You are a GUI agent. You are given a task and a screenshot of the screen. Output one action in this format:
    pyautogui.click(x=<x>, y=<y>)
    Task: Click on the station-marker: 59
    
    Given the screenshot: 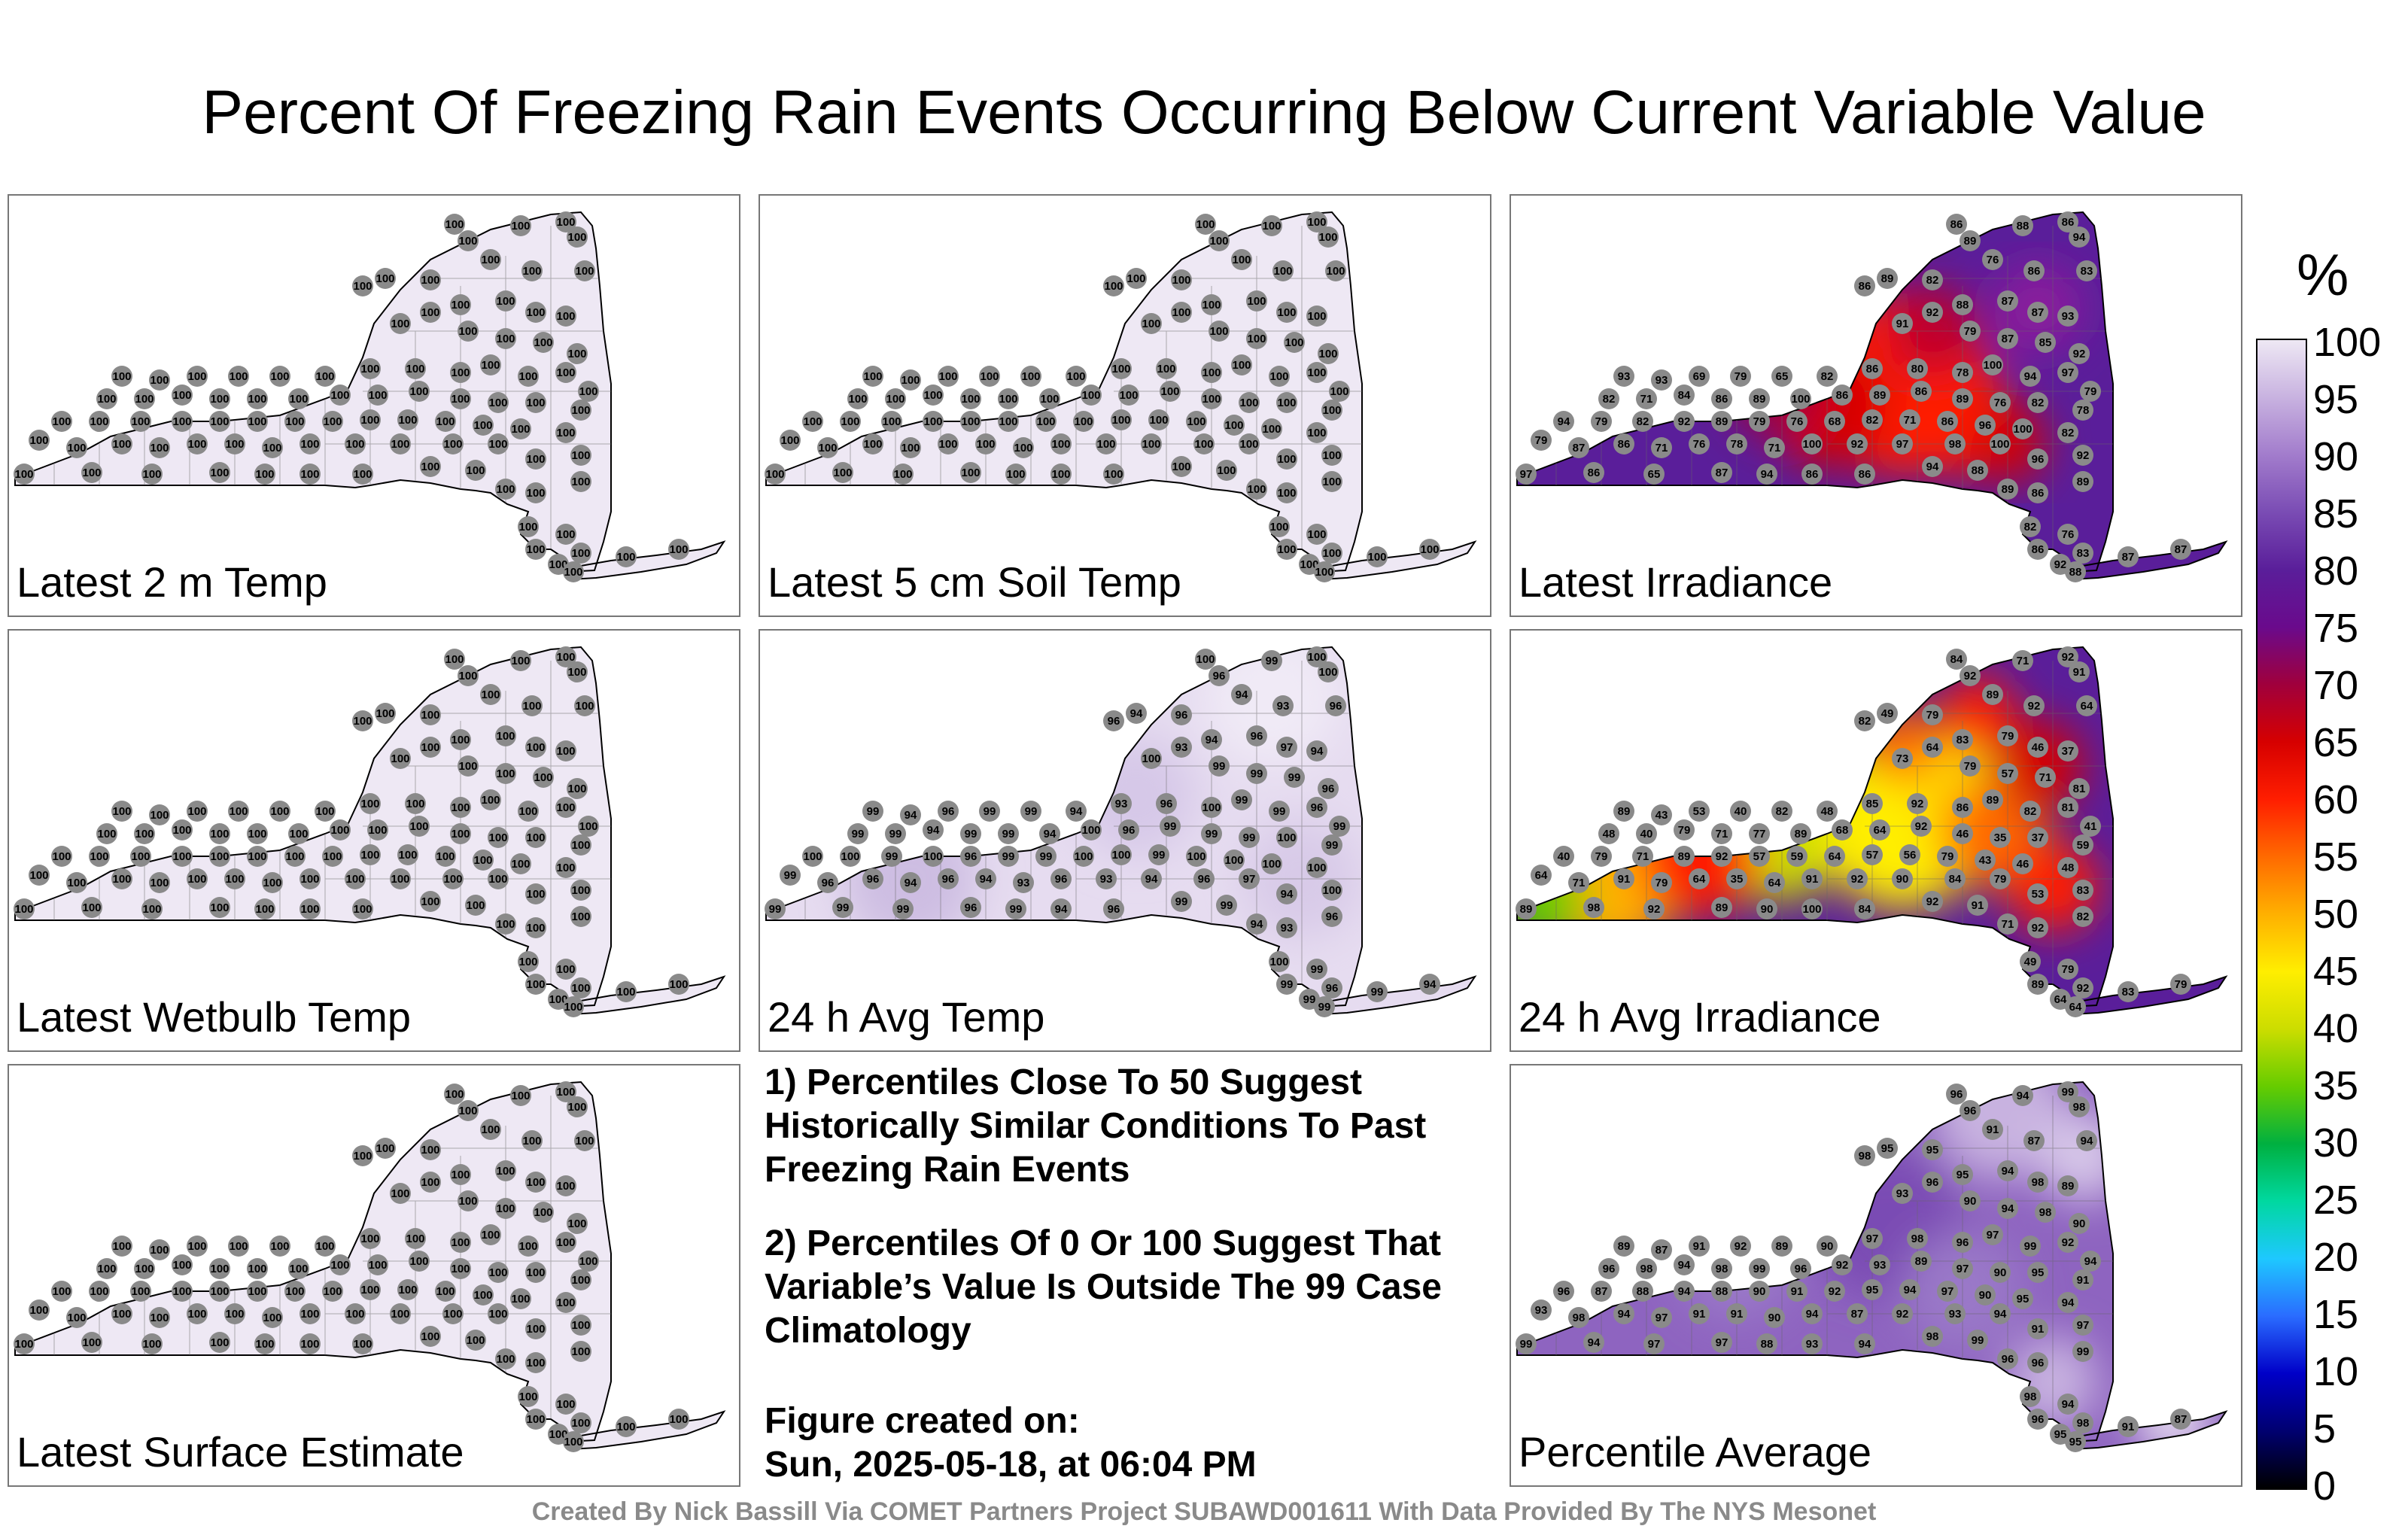 What is the action you would take?
    pyautogui.click(x=2082, y=845)
    